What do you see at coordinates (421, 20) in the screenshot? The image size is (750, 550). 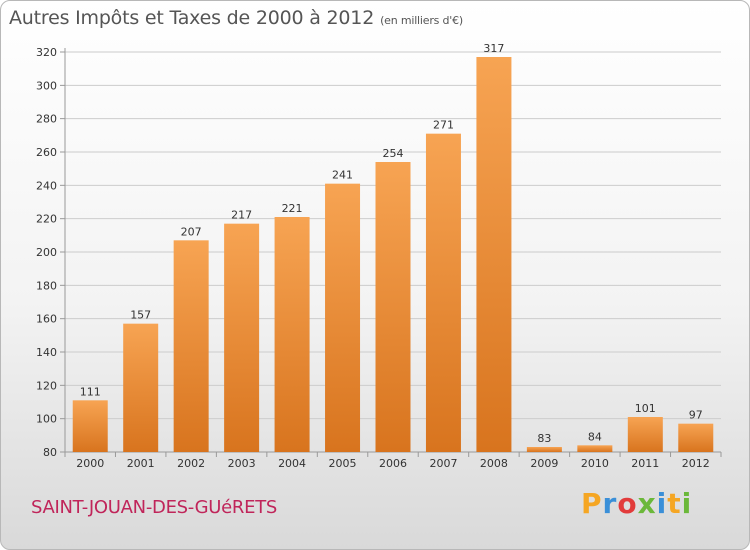 I see `chart-unit: (en milliers d'€)` at bounding box center [421, 20].